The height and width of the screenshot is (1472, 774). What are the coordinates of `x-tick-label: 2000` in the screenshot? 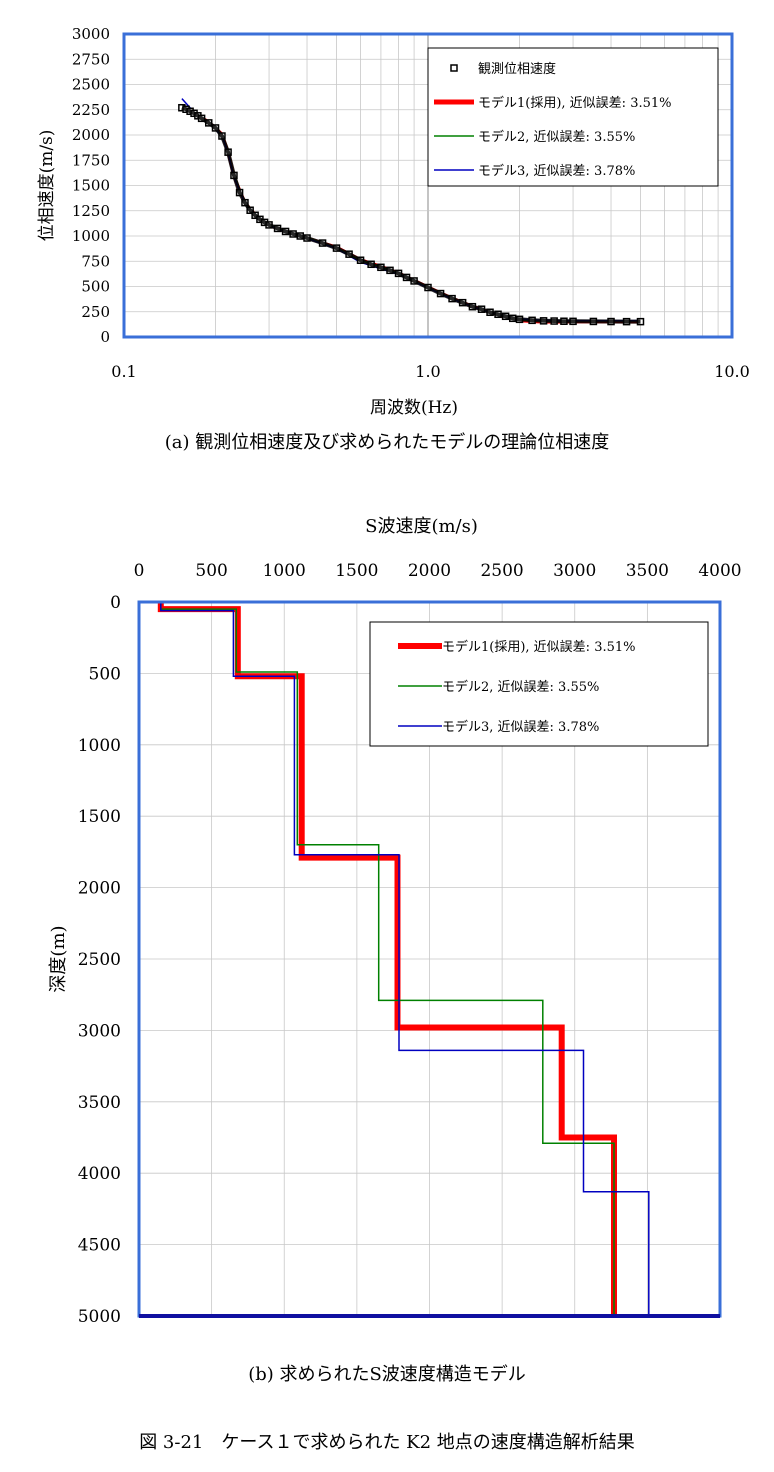 It's located at (429, 571).